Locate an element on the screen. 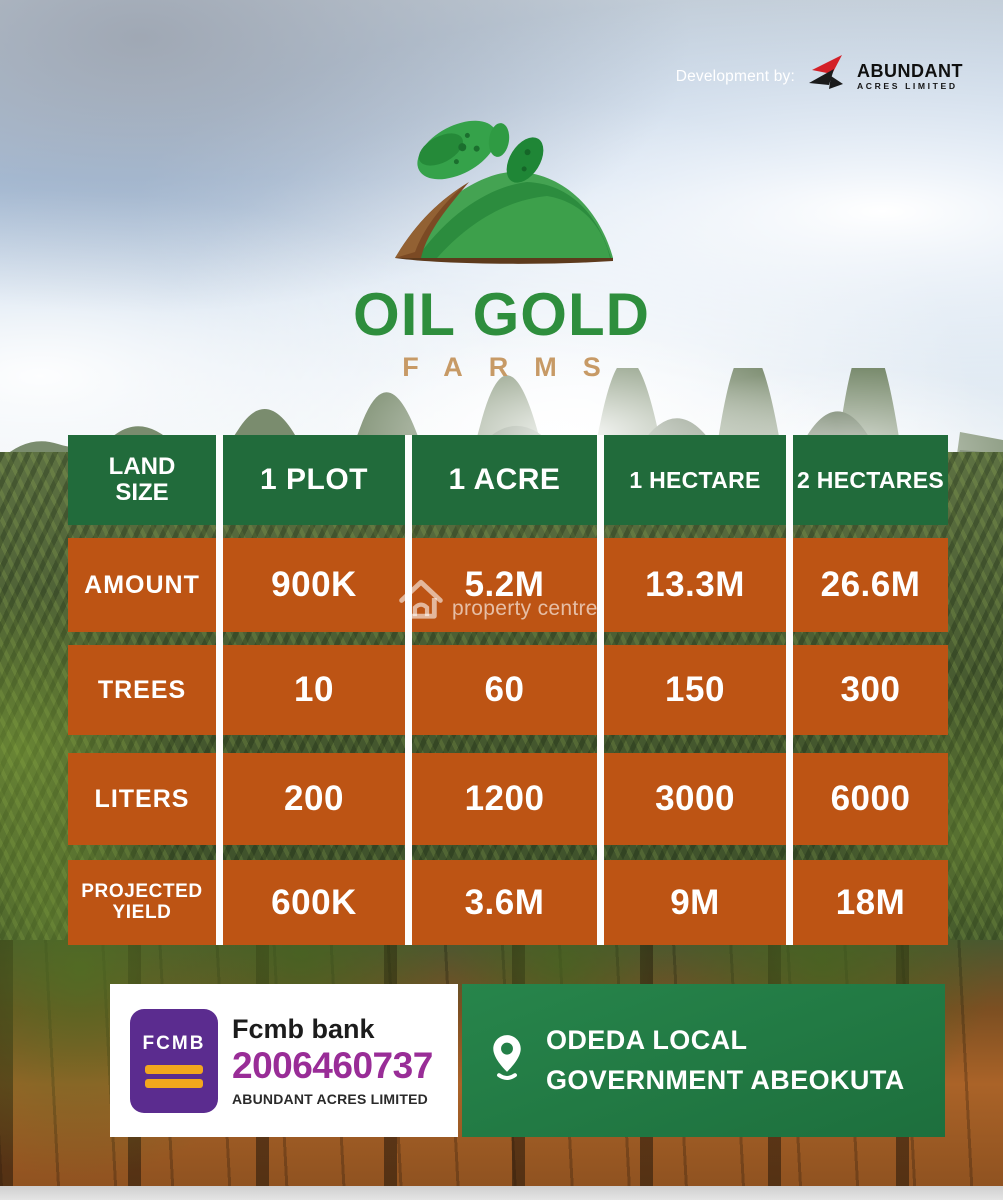  trees-1-acre: 60 is located at coordinates (504, 690).